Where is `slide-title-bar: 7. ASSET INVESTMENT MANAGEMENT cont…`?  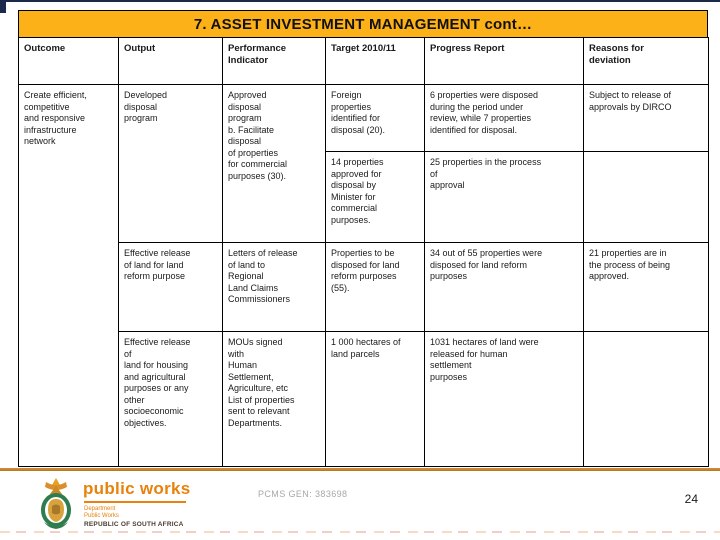
slide-title-bar: 7. ASSET INVESTMENT MANAGEMENT cont… is located at coordinates (363, 24).